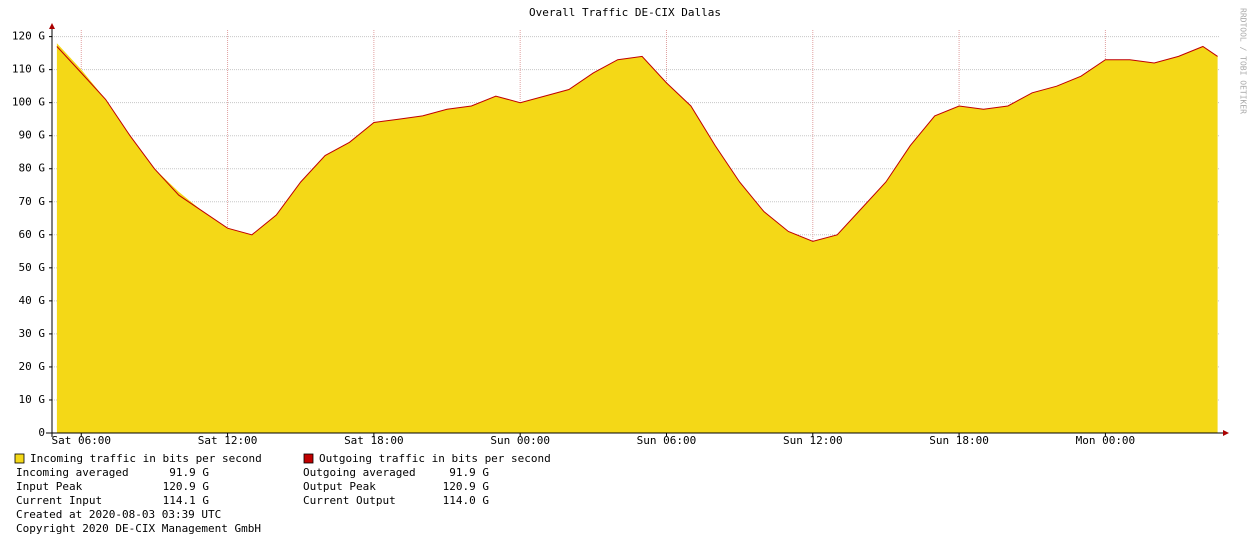 The image size is (1251, 543). Describe the element at coordinates (28, 102) in the screenshot. I see `y-tick-label: 100 G` at that location.